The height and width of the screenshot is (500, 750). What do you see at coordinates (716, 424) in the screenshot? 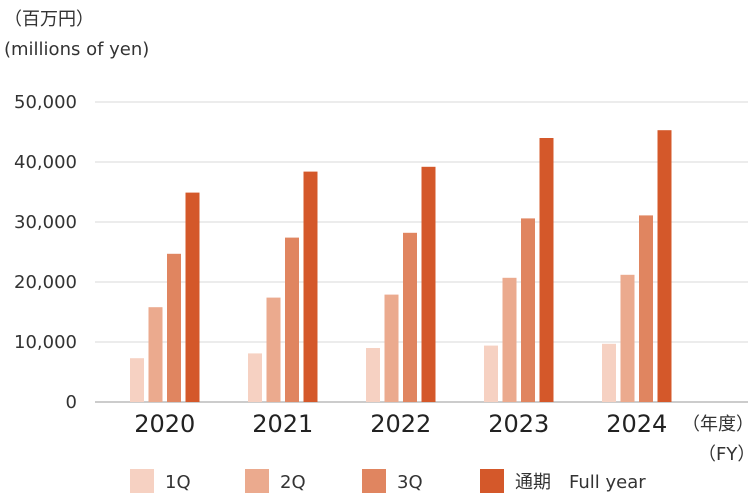
I see `fiscal-year-label-jp: （年度）` at bounding box center [716, 424].